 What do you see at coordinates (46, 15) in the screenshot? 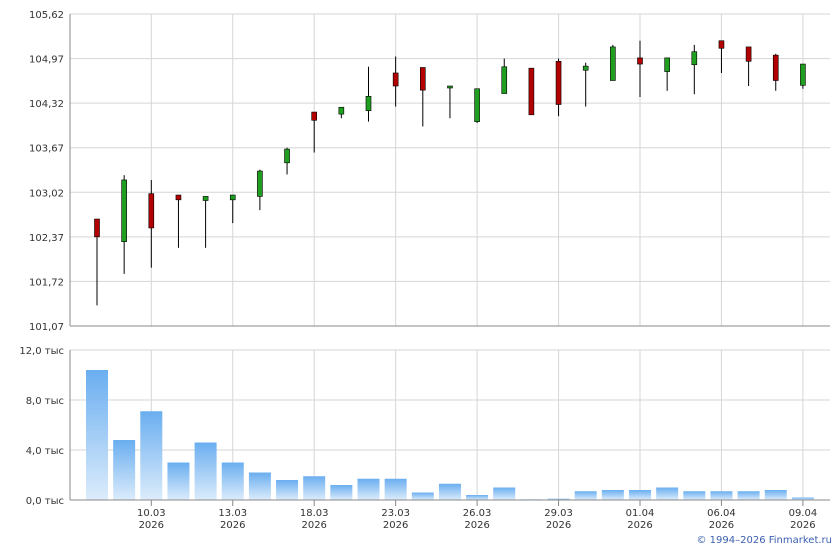
I see `price-tick-label: 105,62` at bounding box center [46, 15].